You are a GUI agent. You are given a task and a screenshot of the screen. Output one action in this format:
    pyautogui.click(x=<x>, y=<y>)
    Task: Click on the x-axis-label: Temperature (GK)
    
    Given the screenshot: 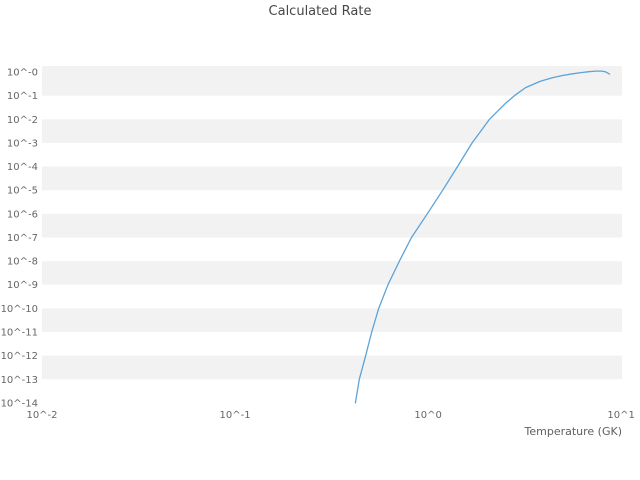 What is the action you would take?
    pyautogui.click(x=573, y=431)
    